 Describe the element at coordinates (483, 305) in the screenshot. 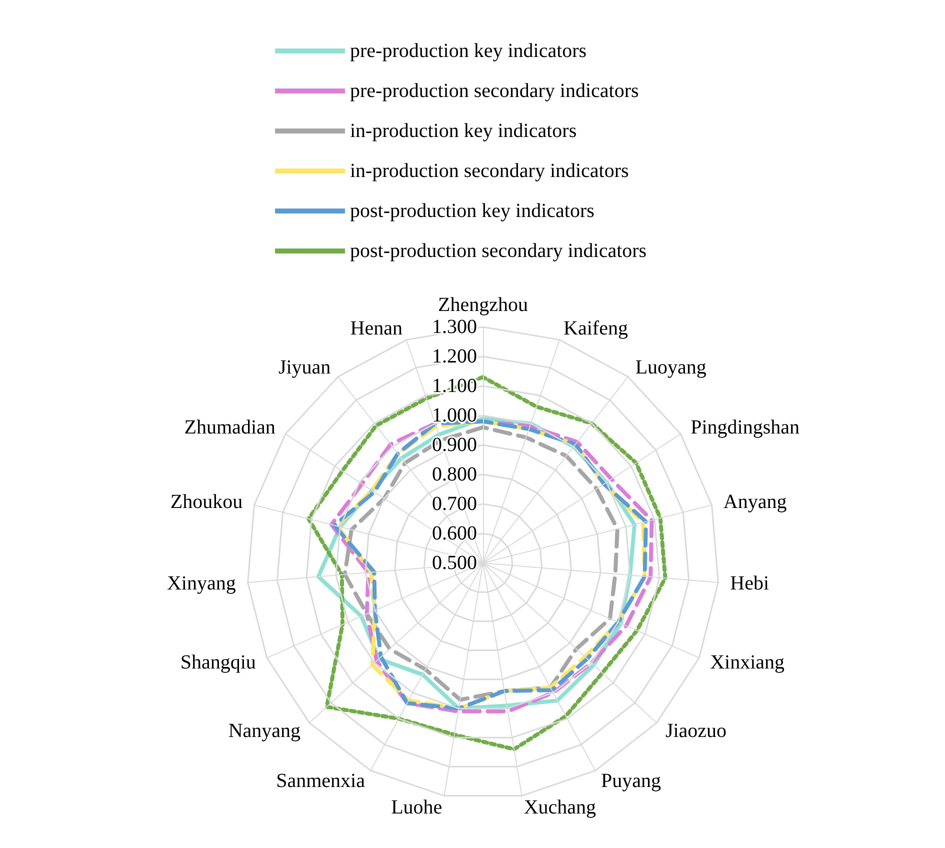

I see `spoke-label: Zhengzhou` at that location.